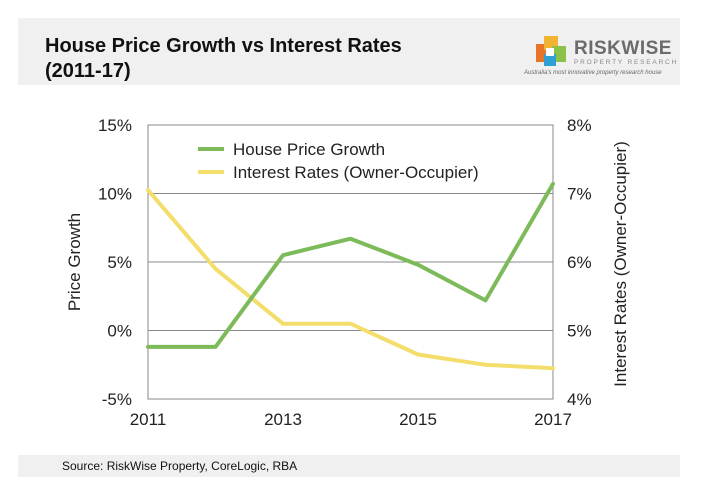 The image size is (703, 501). I want to click on y2-tick-label: 7%, so click(579, 194).